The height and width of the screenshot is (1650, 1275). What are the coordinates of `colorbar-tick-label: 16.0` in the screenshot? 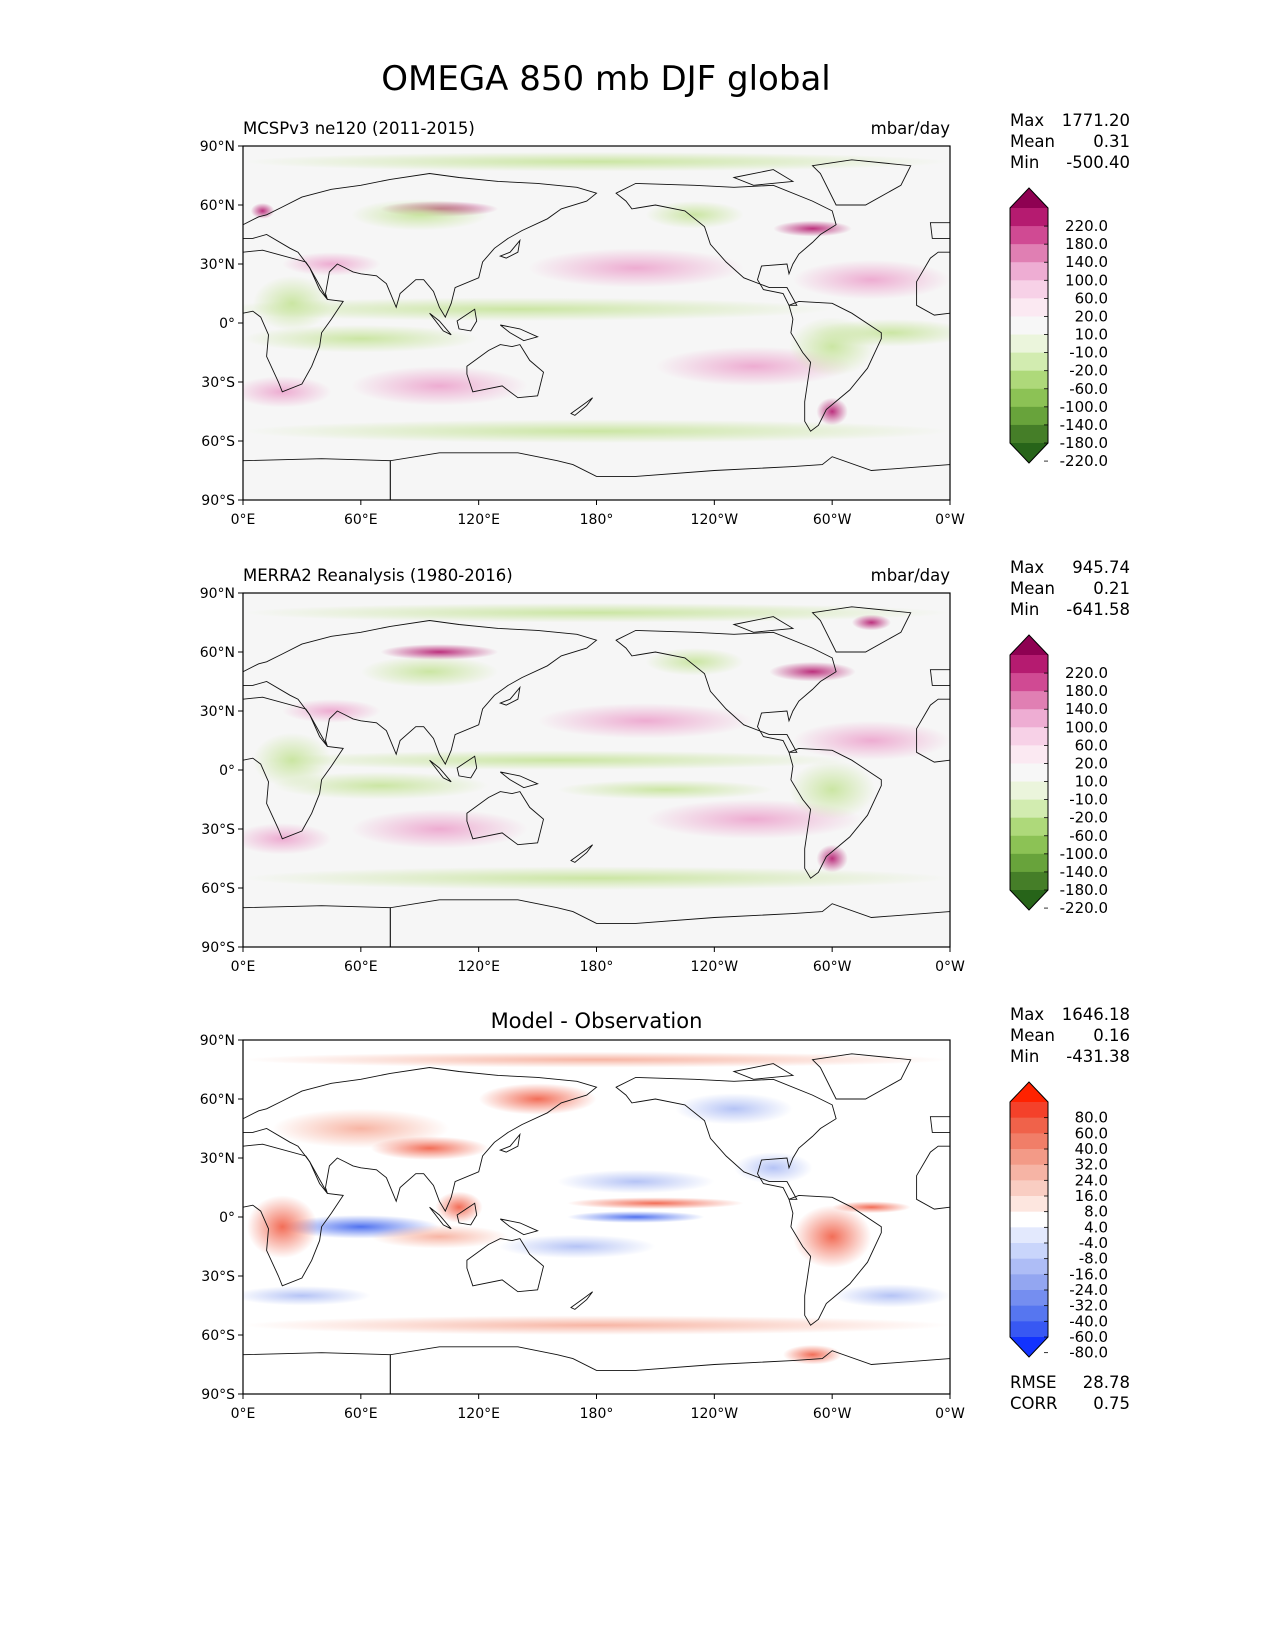 It's located at (1091, 1196).